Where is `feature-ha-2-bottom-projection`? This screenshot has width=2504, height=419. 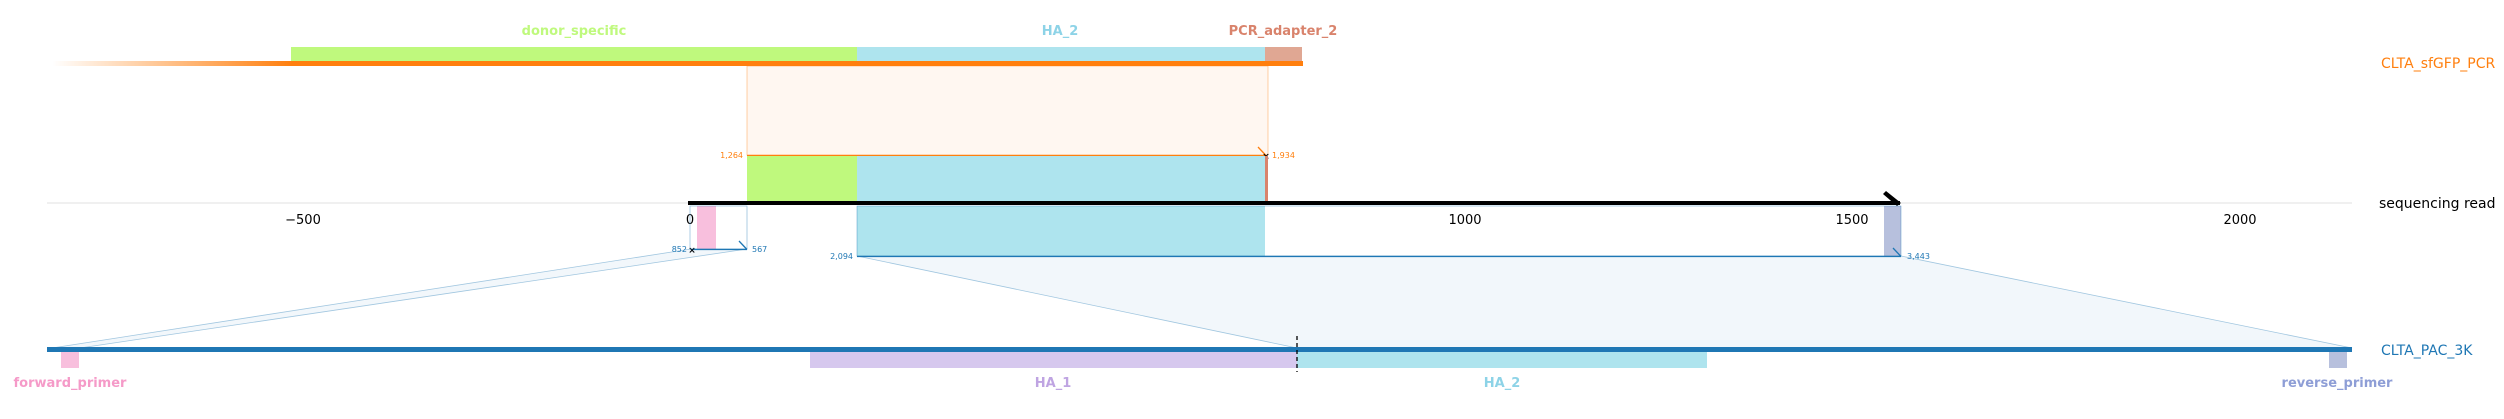
feature-ha-2-bottom-projection is located at coordinates (1061, 231).